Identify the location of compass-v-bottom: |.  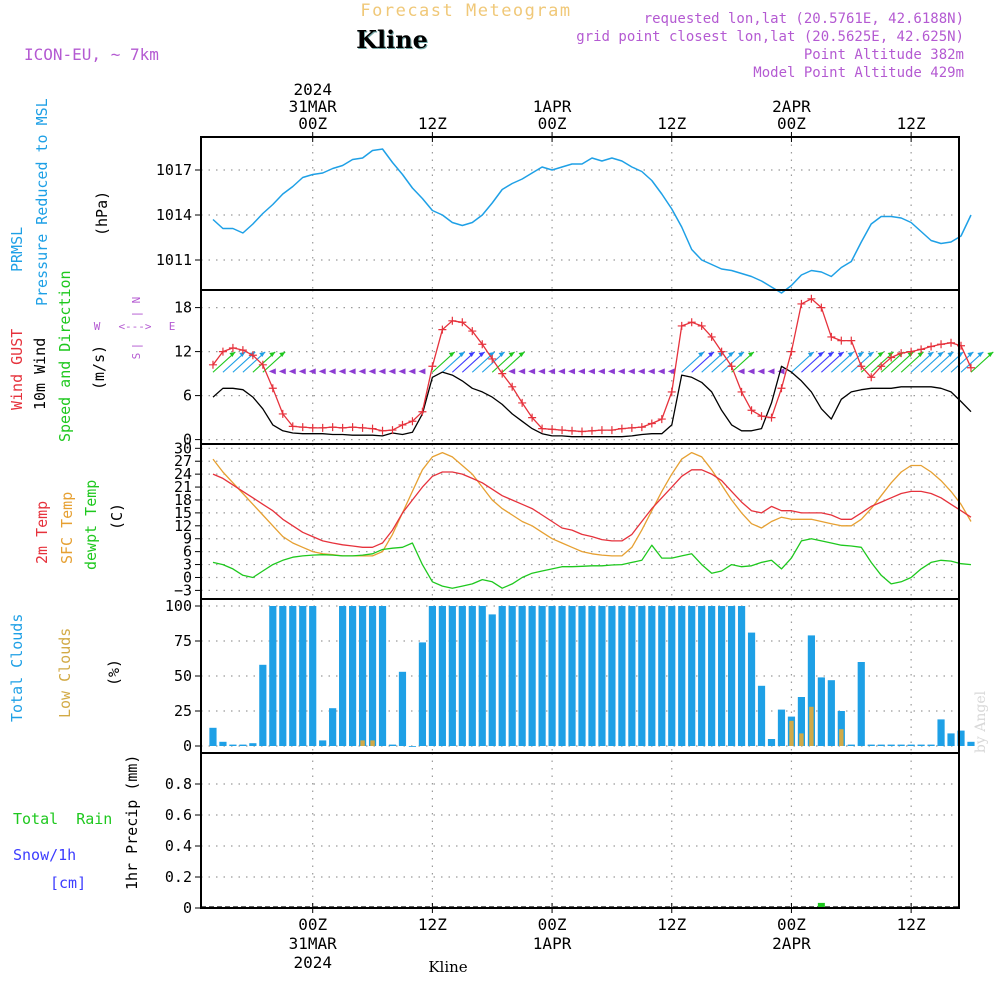
(136, 346).